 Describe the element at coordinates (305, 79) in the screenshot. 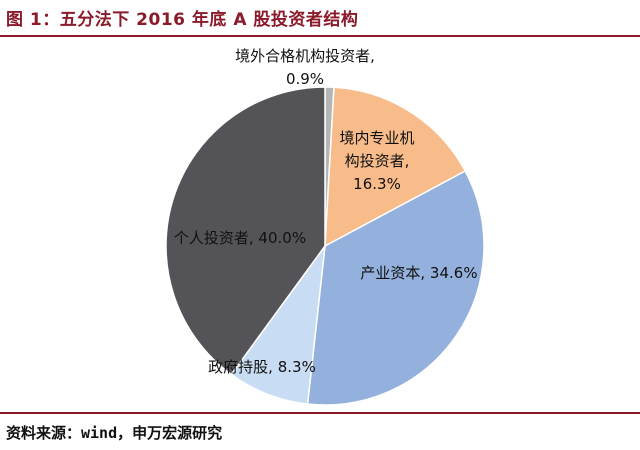

I see `pie-data-label-line: 0.9%` at that location.